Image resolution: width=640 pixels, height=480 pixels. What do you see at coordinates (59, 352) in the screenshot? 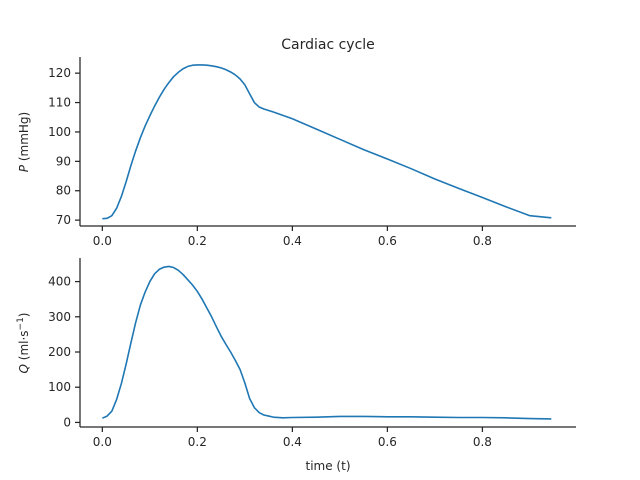
I see `flow-y-tick-label: 200` at bounding box center [59, 352].